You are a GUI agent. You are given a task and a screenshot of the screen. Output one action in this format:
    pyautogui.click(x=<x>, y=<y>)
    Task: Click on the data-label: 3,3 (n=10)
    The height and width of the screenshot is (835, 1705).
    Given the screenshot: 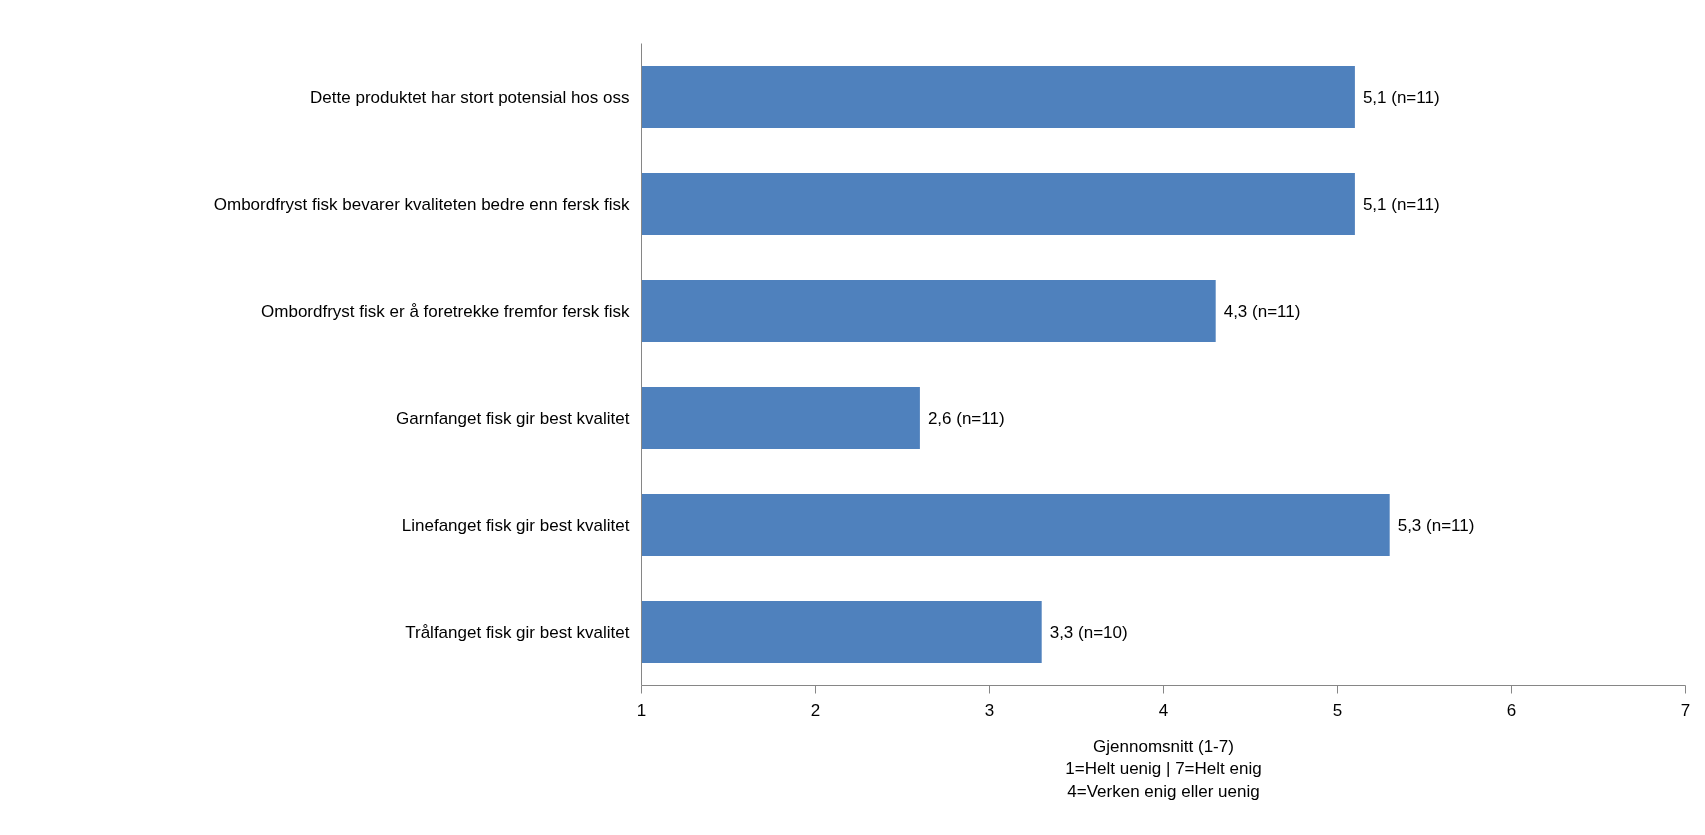 What is the action you would take?
    pyautogui.click(x=1088, y=632)
    